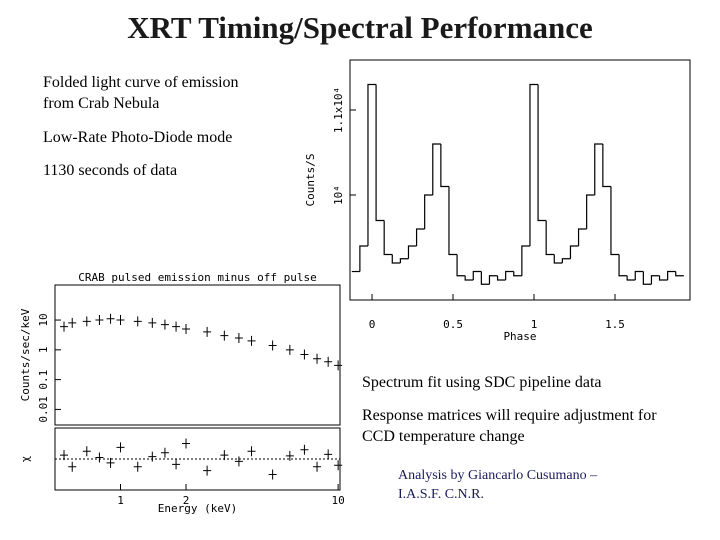 This screenshot has height=540, width=720. Describe the element at coordinates (519, 336) in the screenshot. I see `x-axis-label: Phase` at that location.